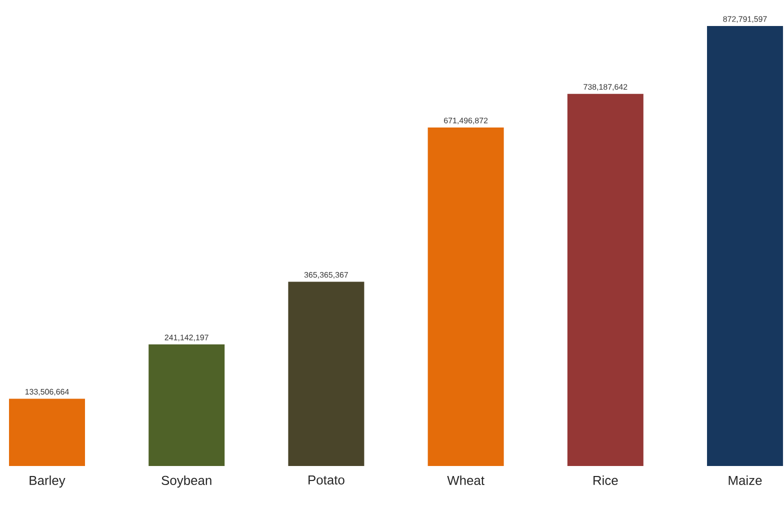  I want to click on x-tick-label: Potato, so click(326, 480).